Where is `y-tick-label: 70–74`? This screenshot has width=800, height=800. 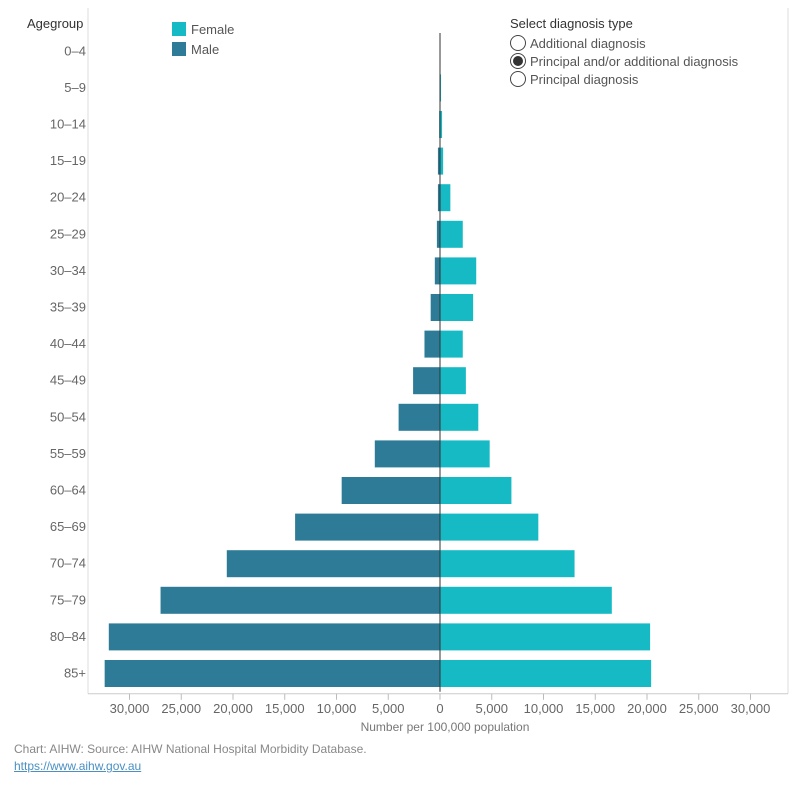
y-tick-label: 70–74 is located at coordinates (68, 563).